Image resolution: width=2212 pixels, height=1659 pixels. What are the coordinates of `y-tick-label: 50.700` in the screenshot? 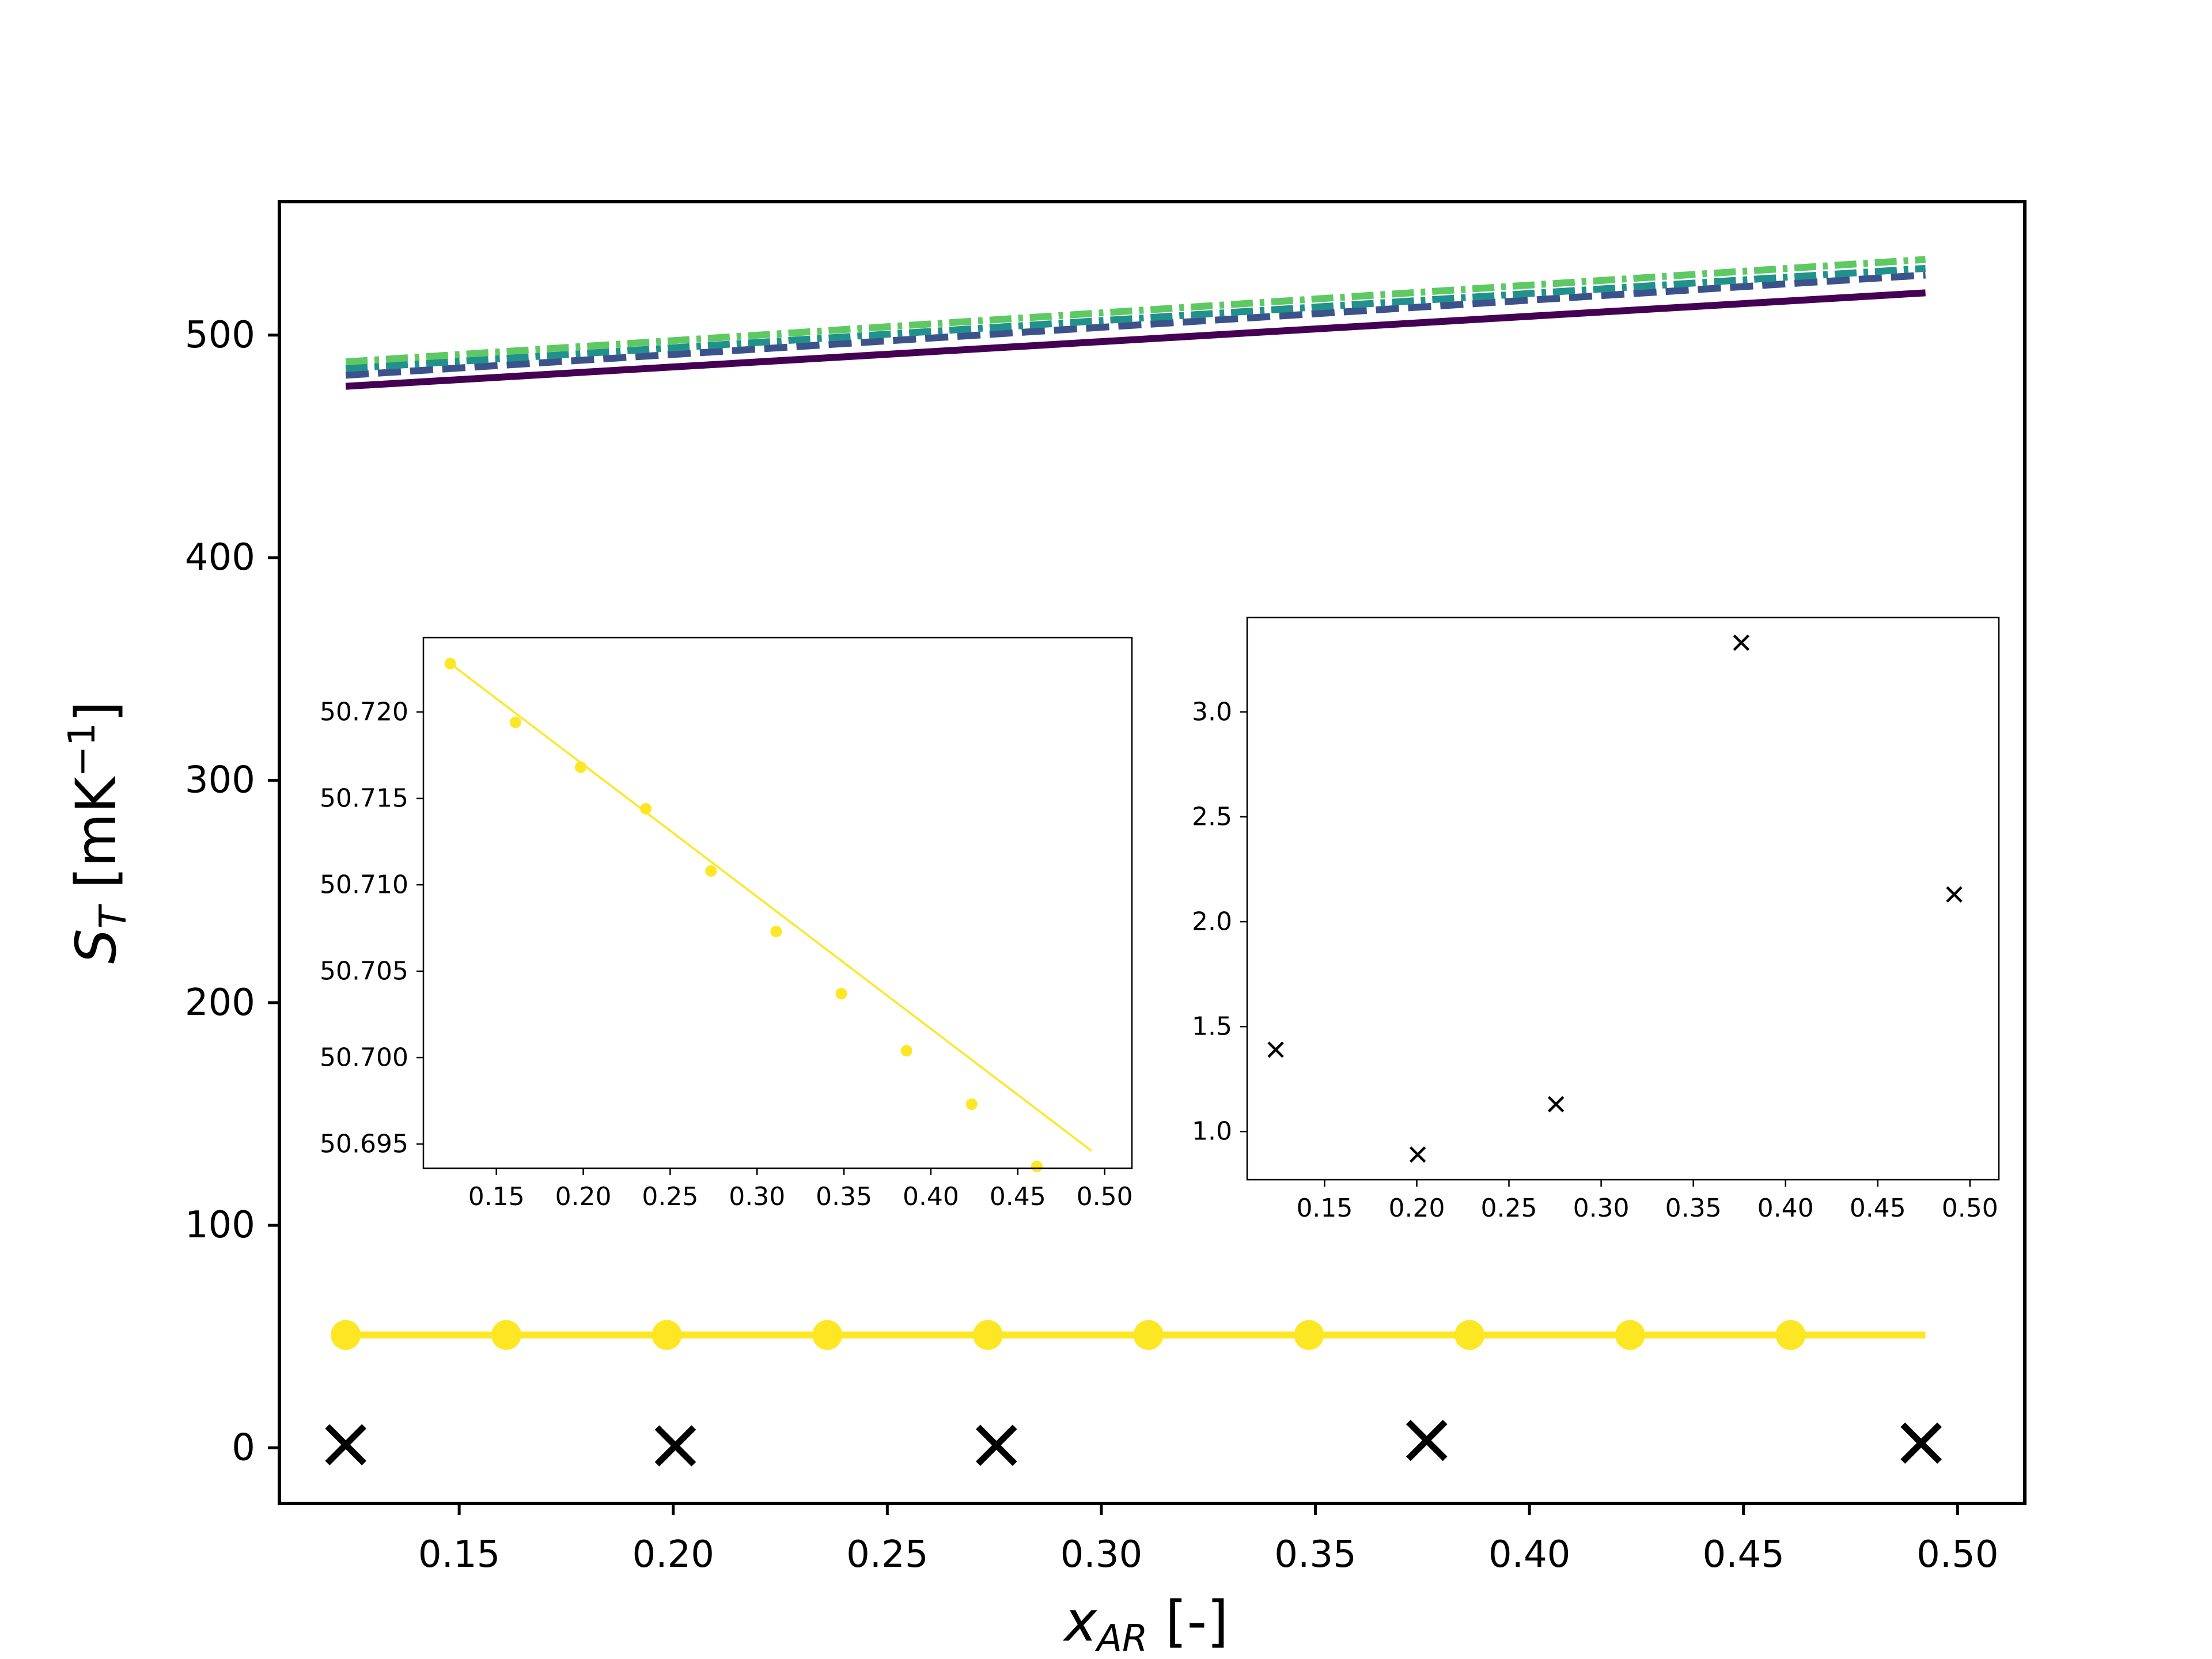 It's located at (364, 1058).